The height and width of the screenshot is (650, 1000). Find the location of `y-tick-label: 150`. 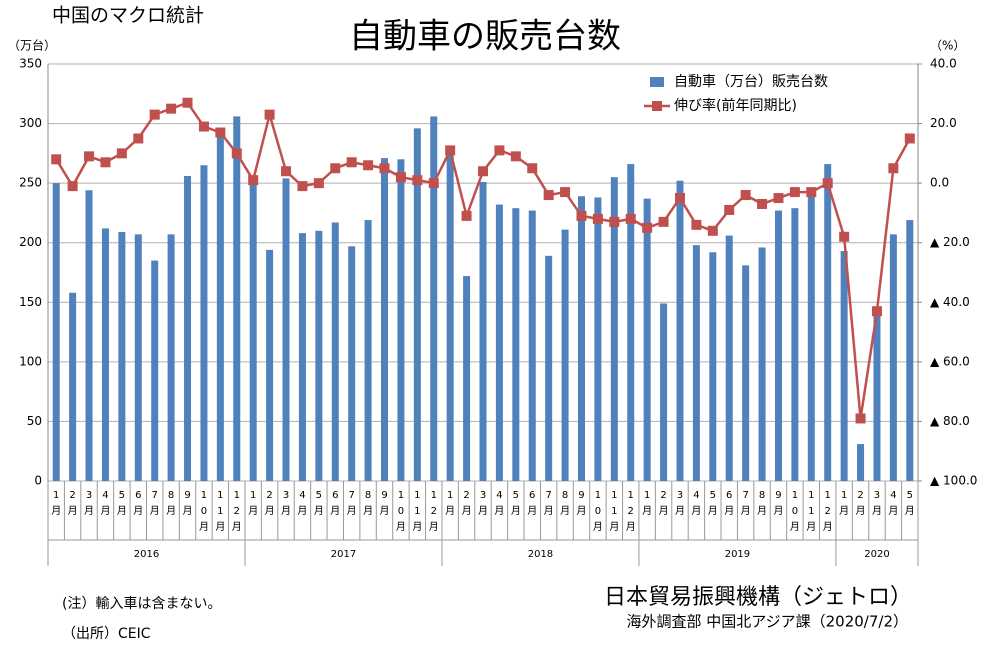

y-tick-label: 150 is located at coordinates (30, 302).